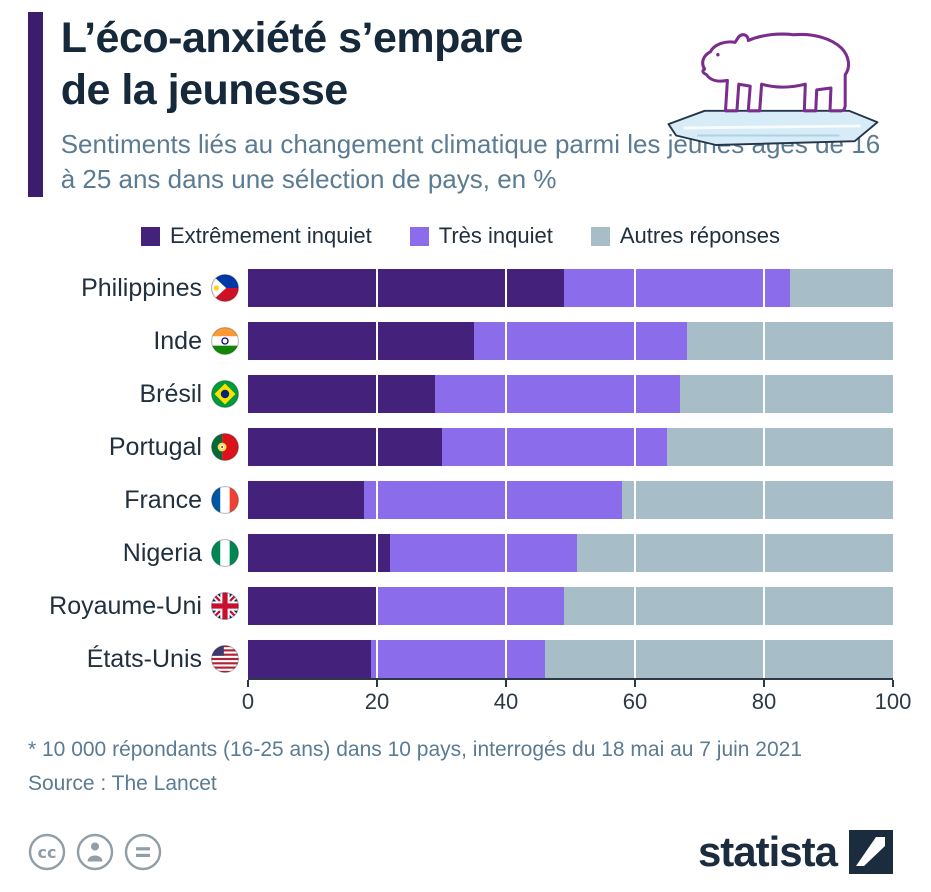 The width and height of the screenshot is (931, 892). I want to click on flag-gb-icon, so click(225, 606).